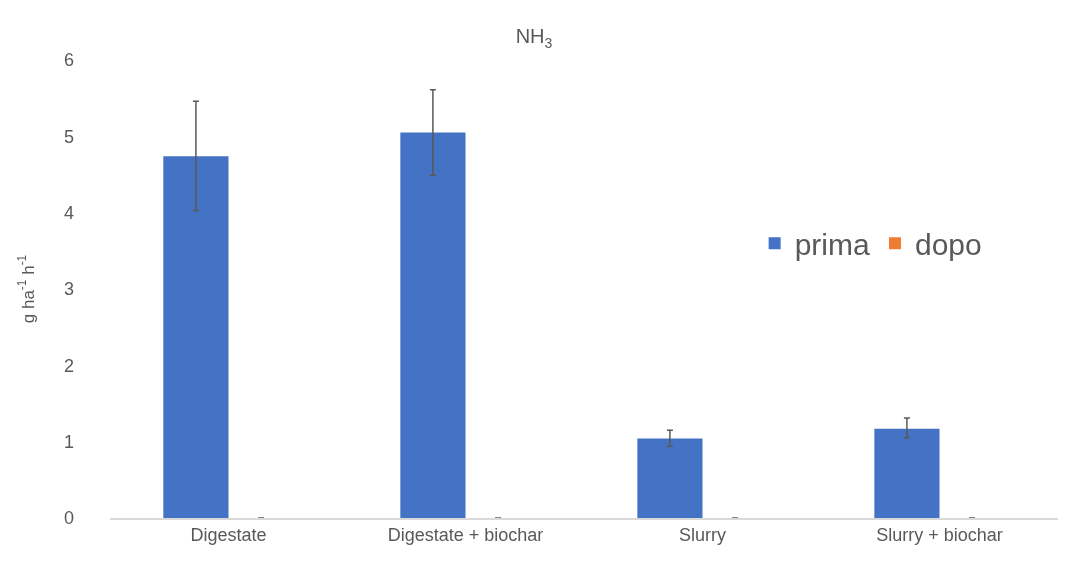  What do you see at coordinates (68, 60) in the screenshot?
I see `y-tick-label: 6` at bounding box center [68, 60].